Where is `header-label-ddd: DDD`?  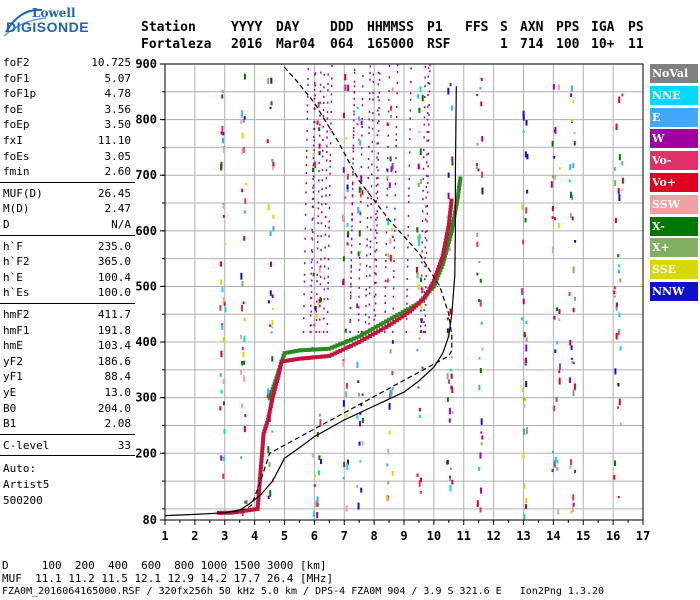
header-label-ddd: DDD is located at coordinates (342, 27).